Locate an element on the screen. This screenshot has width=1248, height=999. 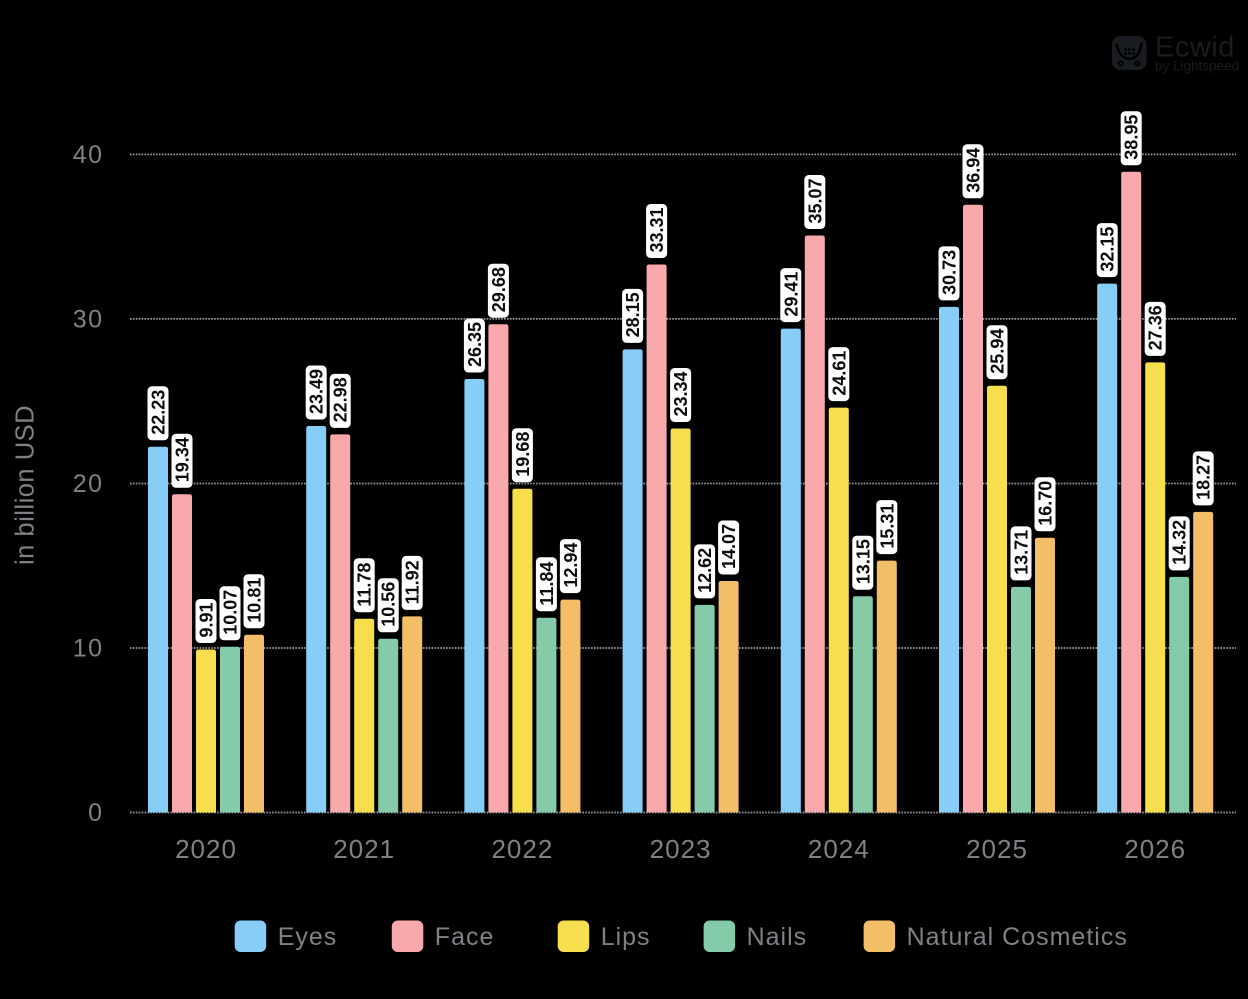
svg-text: in billion USD is located at coordinates (26, 485).